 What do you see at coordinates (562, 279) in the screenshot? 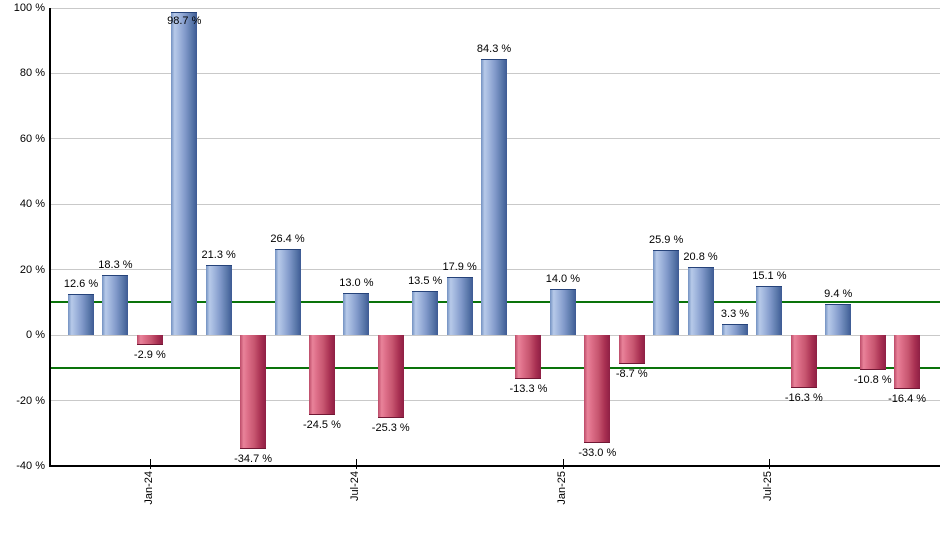
I see `bar-value-label: 14.0 %` at bounding box center [562, 279].